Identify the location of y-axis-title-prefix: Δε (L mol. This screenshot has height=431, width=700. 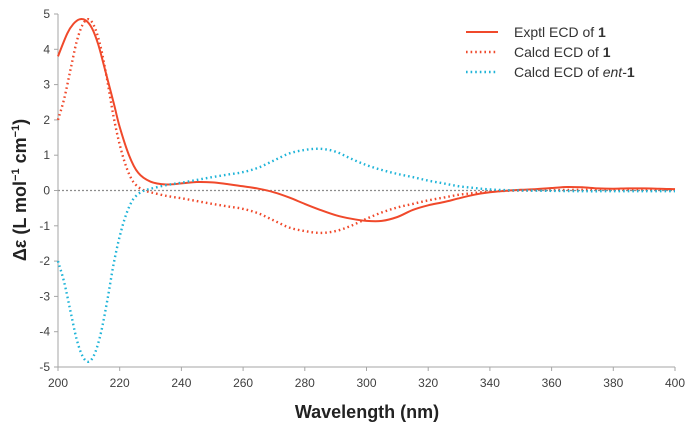
(20, 221).